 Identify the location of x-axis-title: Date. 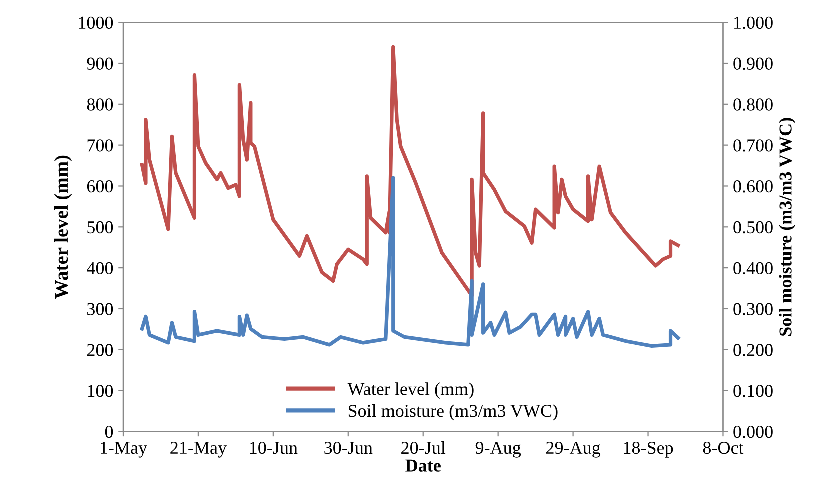
(423, 466).